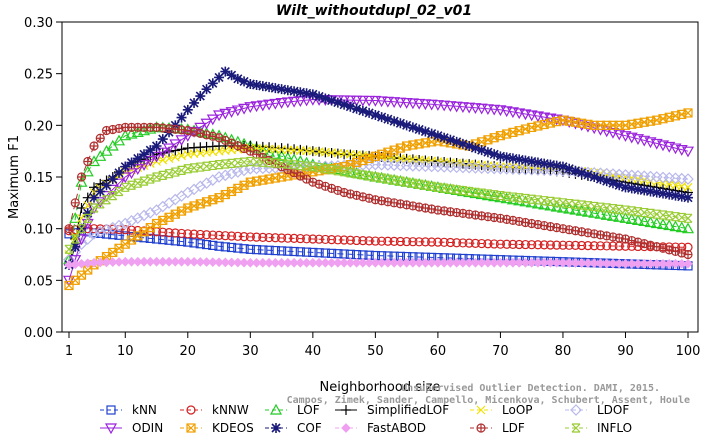  What do you see at coordinates (38, 281) in the screenshot?
I see `y-tick-label: 0.05` at bounding box center [38, 281].